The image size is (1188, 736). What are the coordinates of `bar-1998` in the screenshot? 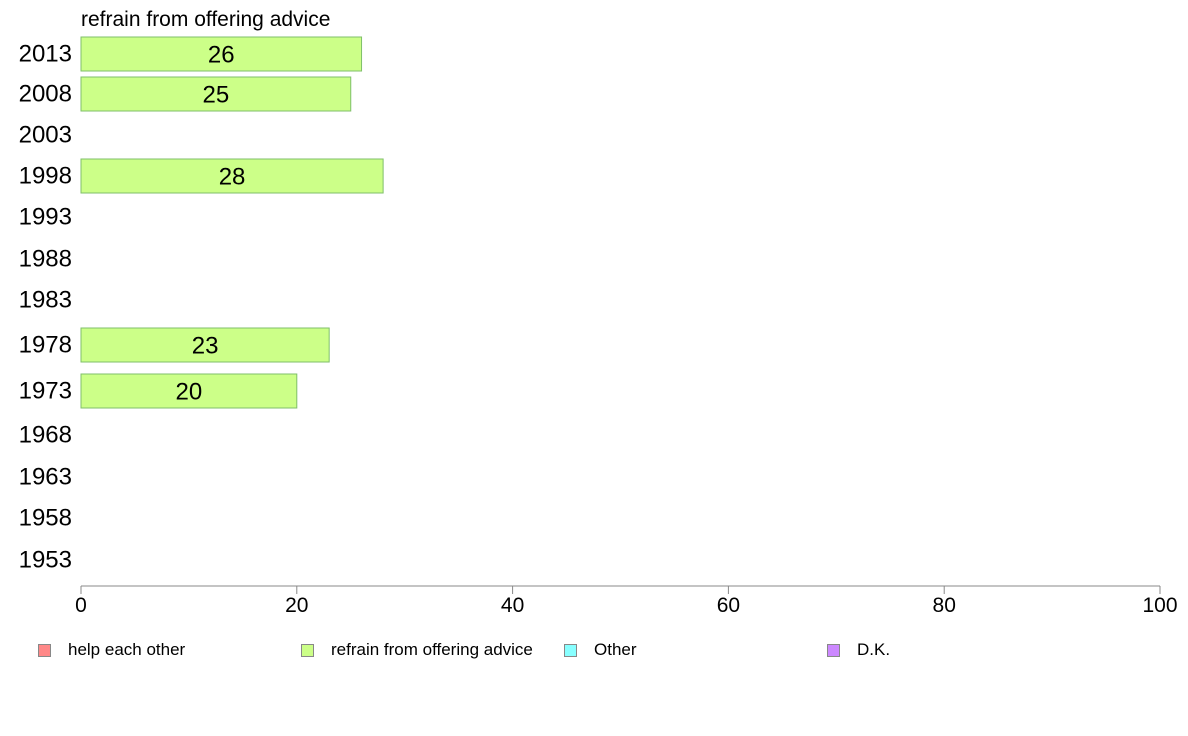 It's located at (232, 176).